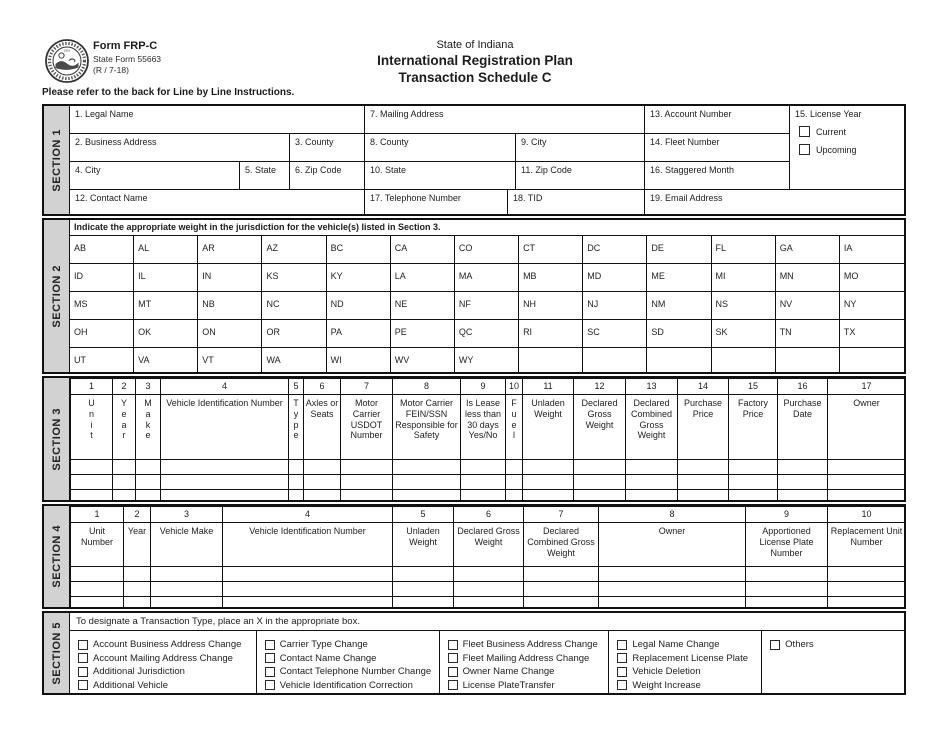  I want to click on jurisdiction-cell-mt: MT, so click(166, 306).